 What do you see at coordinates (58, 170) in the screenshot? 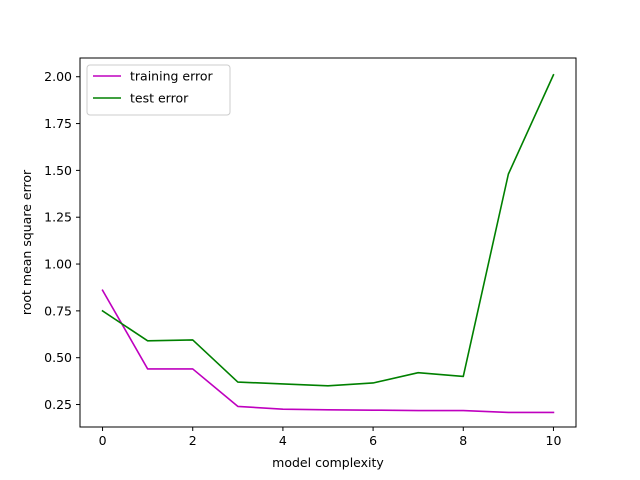
I see `y-tick-label: 1.50` at bounding box center [58, 170].